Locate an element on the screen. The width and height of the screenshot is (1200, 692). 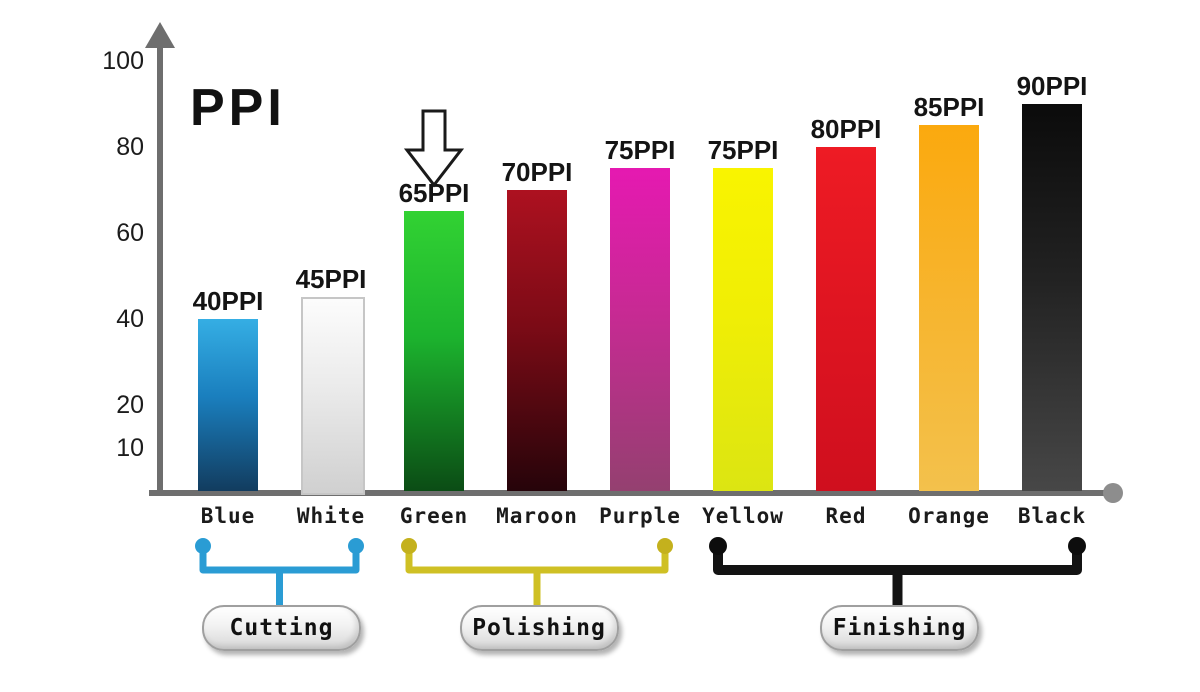
bar-red is located at coordinates (846, 319).